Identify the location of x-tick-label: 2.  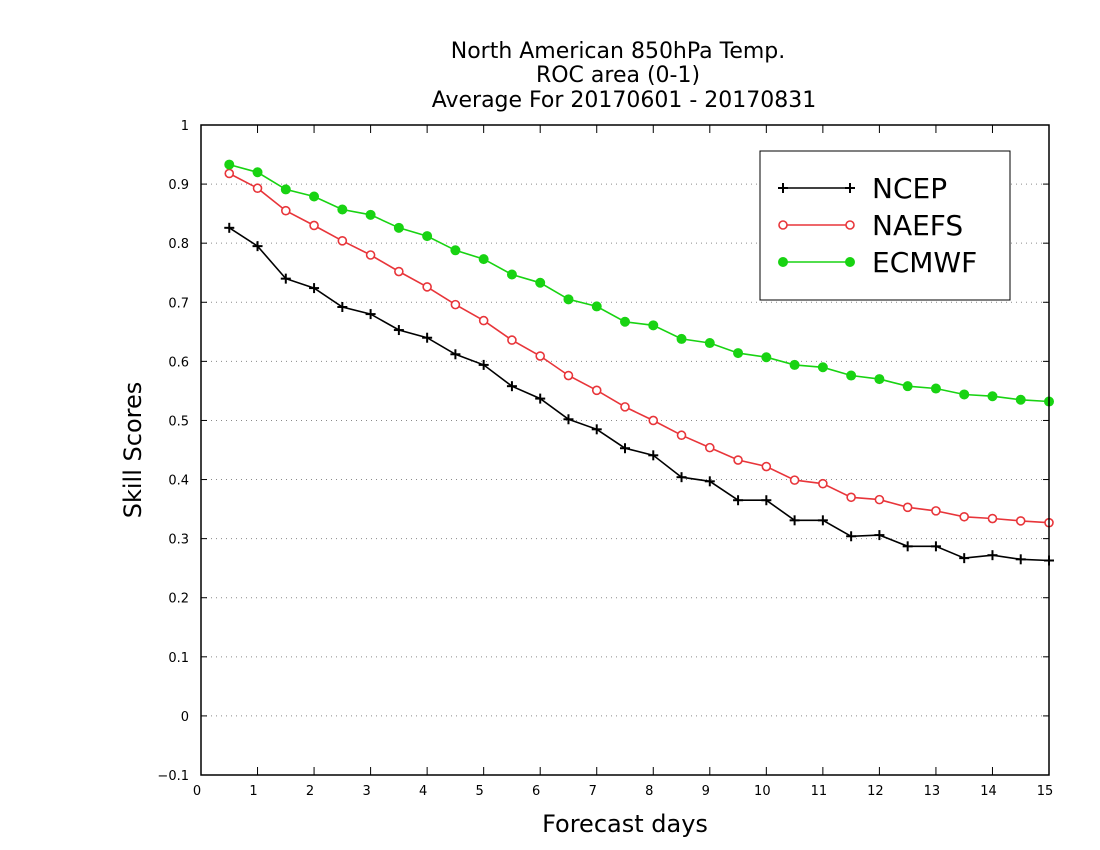
(310, 791).